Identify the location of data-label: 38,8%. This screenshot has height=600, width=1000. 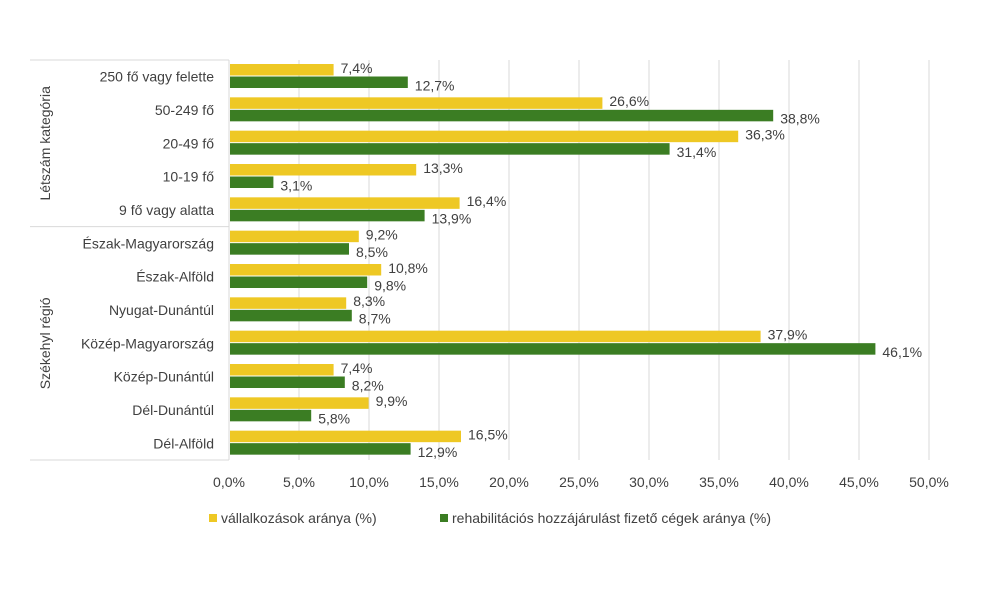
(800, 119).